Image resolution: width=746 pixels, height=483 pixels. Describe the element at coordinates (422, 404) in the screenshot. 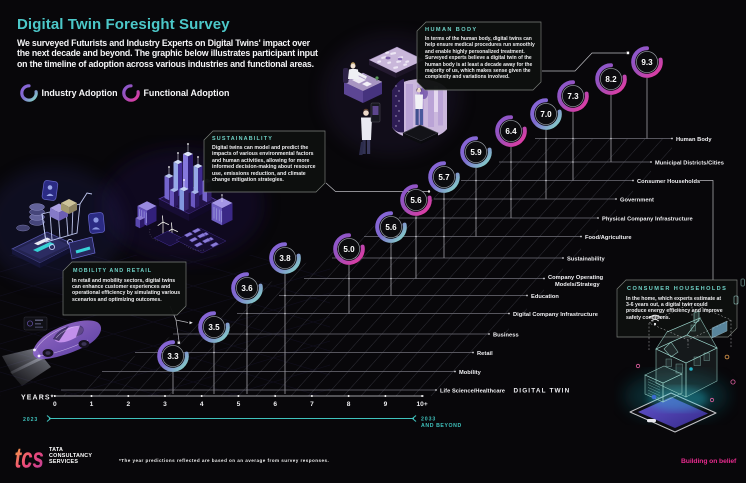

I see `svg-text: 10+` at that location.